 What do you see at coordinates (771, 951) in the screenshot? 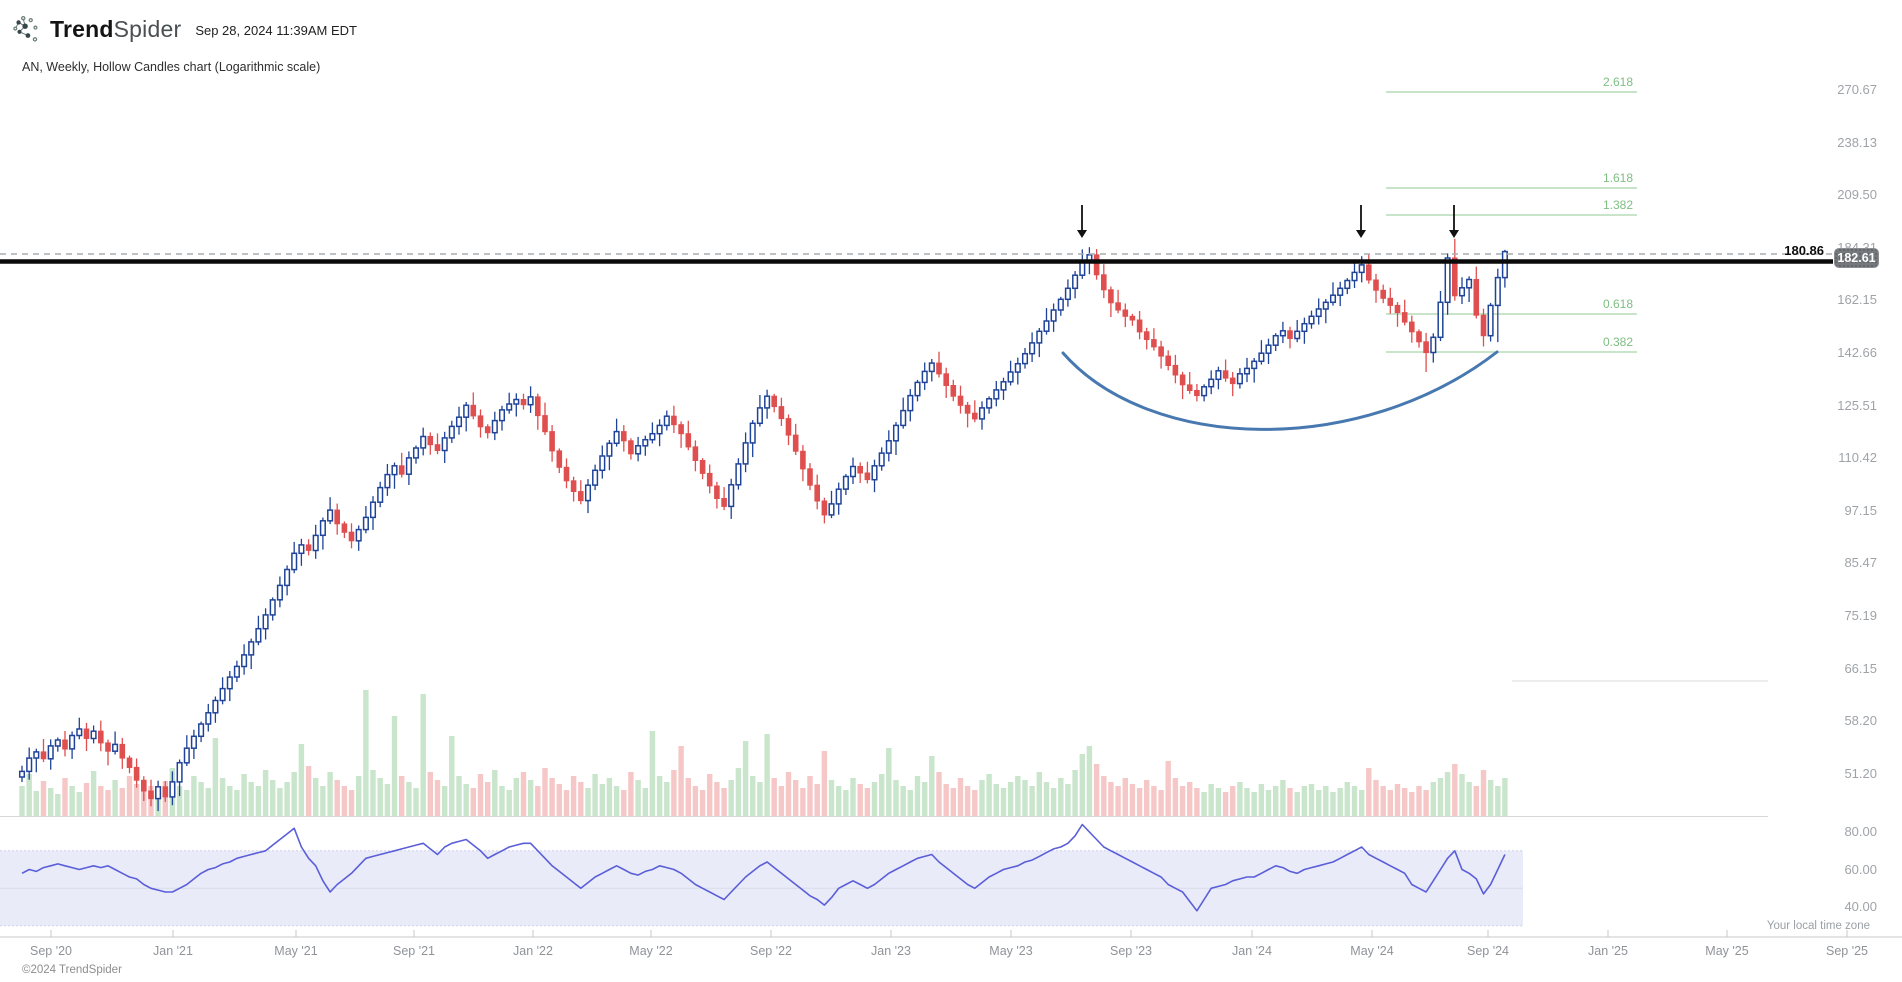
I see `date-axis-label: Sep '22` at bounding box center [771, 951].